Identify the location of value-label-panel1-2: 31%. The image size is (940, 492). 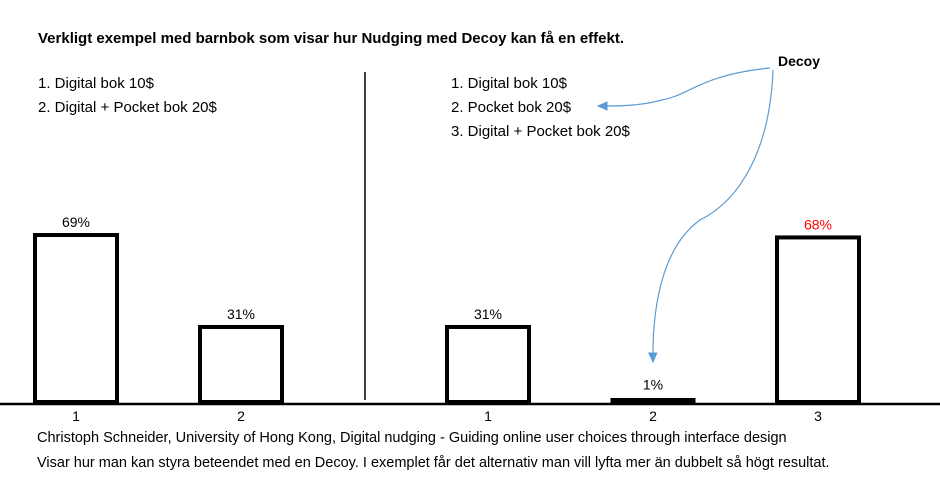
(241, 314).